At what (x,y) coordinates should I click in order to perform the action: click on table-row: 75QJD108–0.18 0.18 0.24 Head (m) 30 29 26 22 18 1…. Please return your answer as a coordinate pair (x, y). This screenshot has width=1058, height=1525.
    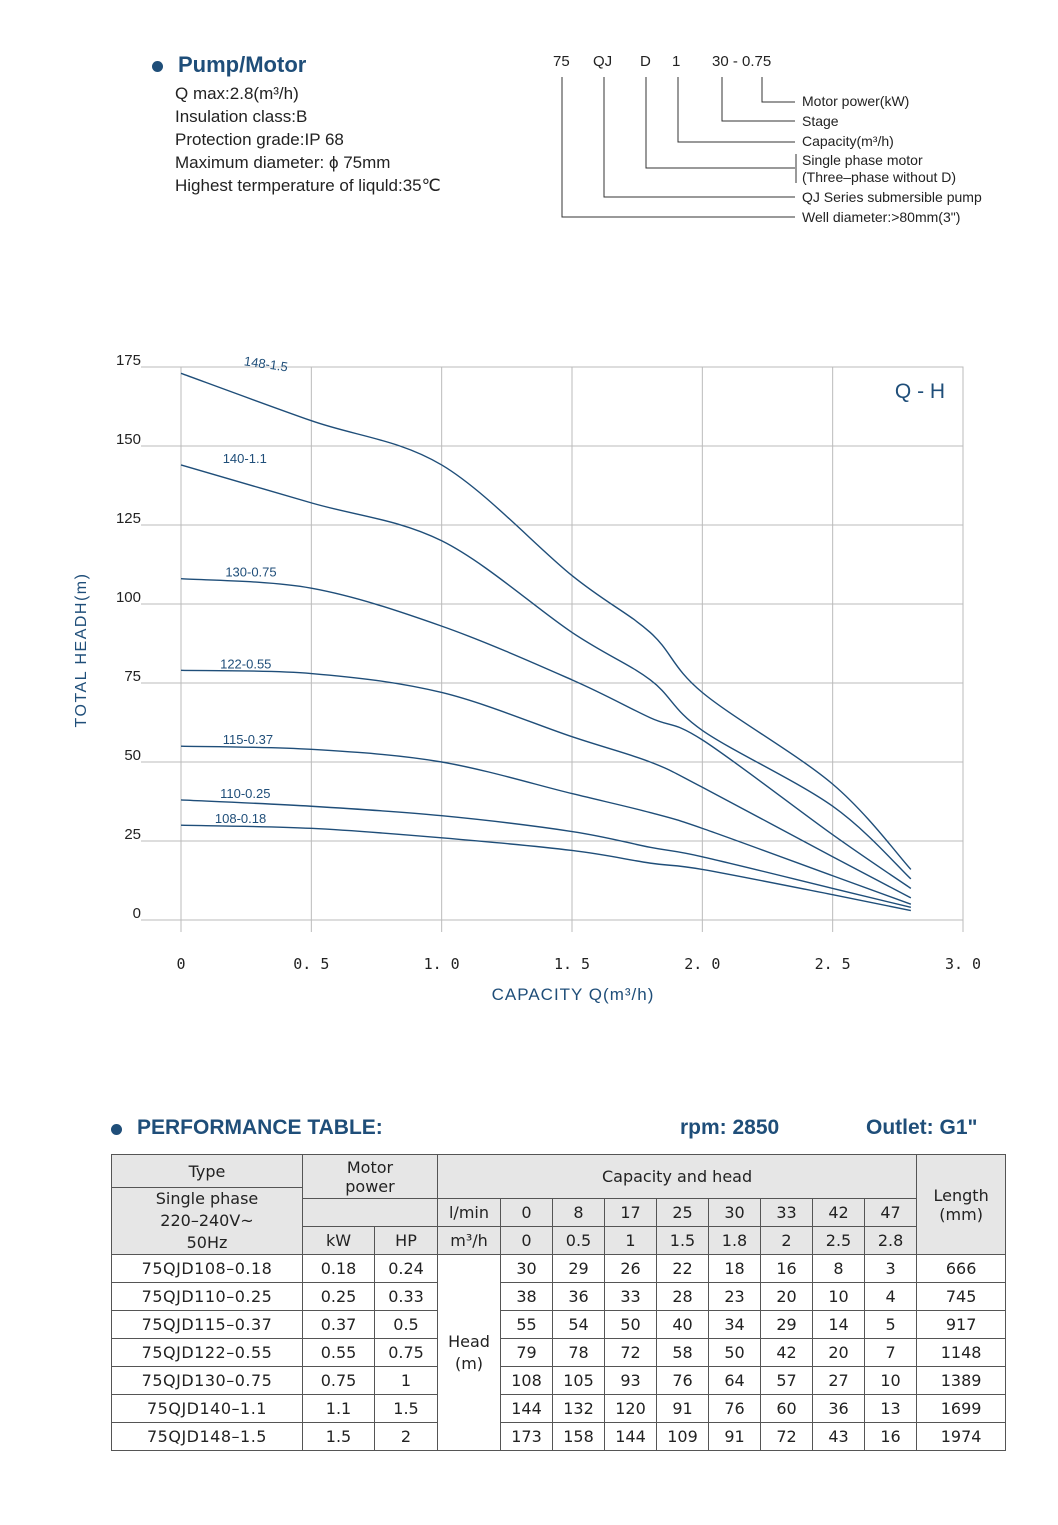
    Looking at the image, I should click on (559, 1352).